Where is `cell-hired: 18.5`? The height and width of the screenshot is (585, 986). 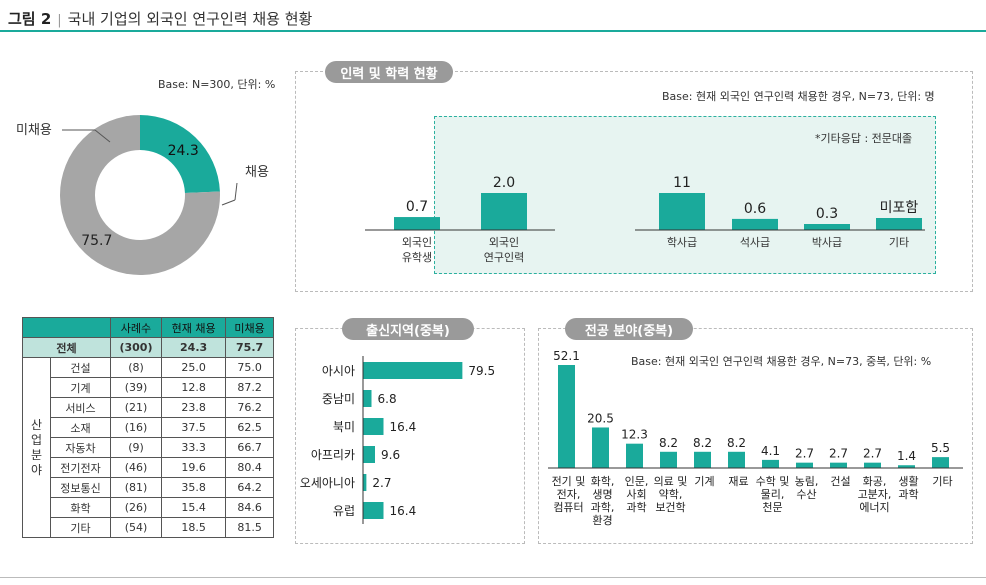 cell-hired: 18.5 is located at coordinates (193, 527).